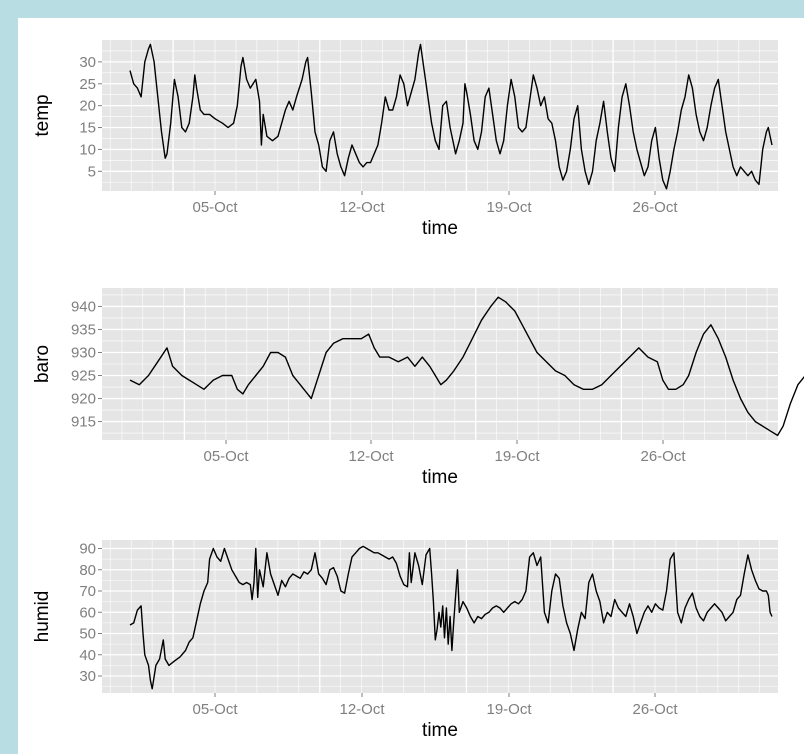 The image size is (804, 754). What do you see at coordinates (42, 617) in the screenshot?
I see `y-axis-title: humid` at bounding box center [42, 617].